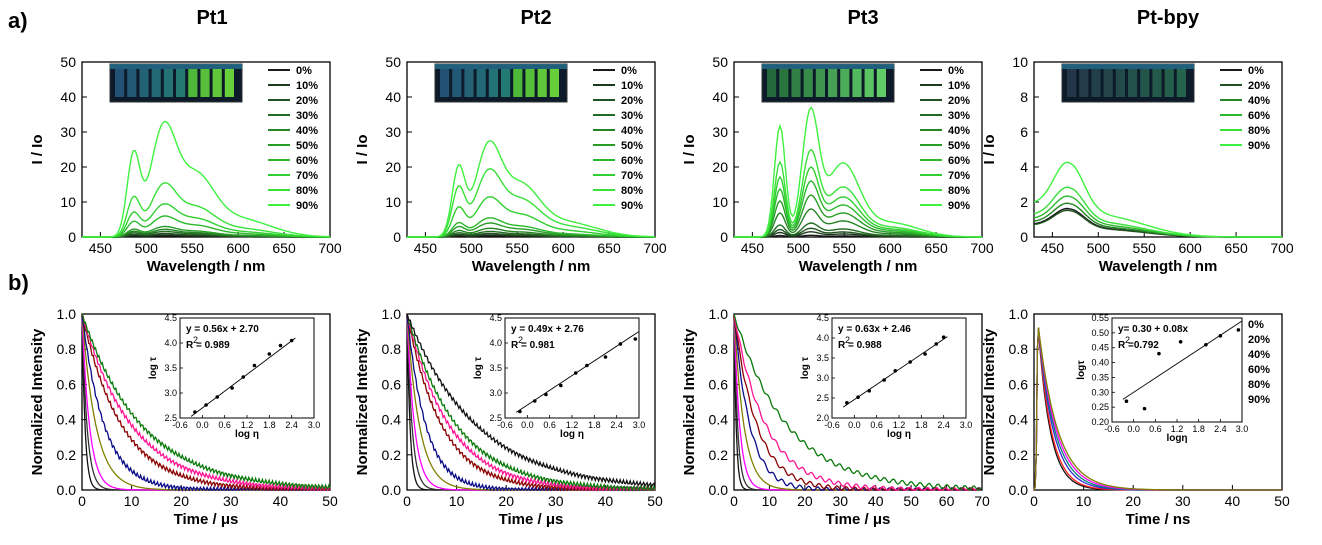 Image resolution: width=1322 pixels, height=545 pixels. What do you see at coordinates (392, 455) in the screenshot?
I see `y-tick-label: 0.2` at bounding box center [392, 455].